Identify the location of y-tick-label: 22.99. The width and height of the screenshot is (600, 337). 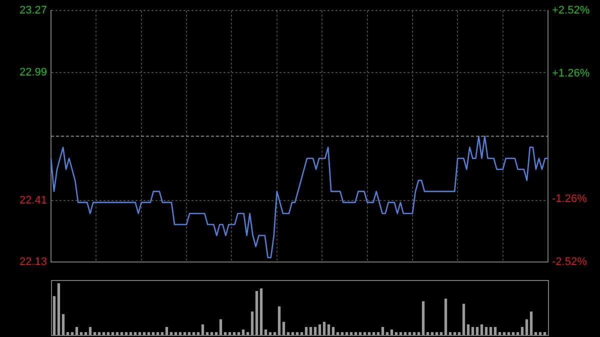
(33, 72).